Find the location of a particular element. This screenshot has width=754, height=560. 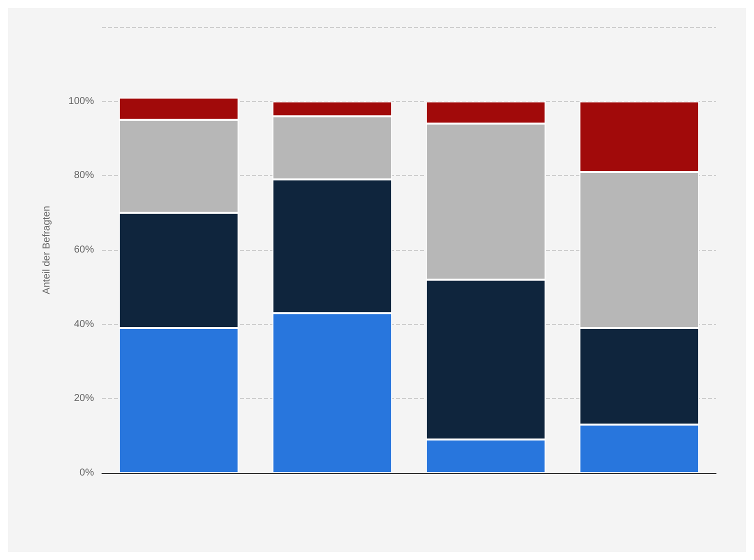

y-tick-label: 60% is located at coordinates (84, 250).